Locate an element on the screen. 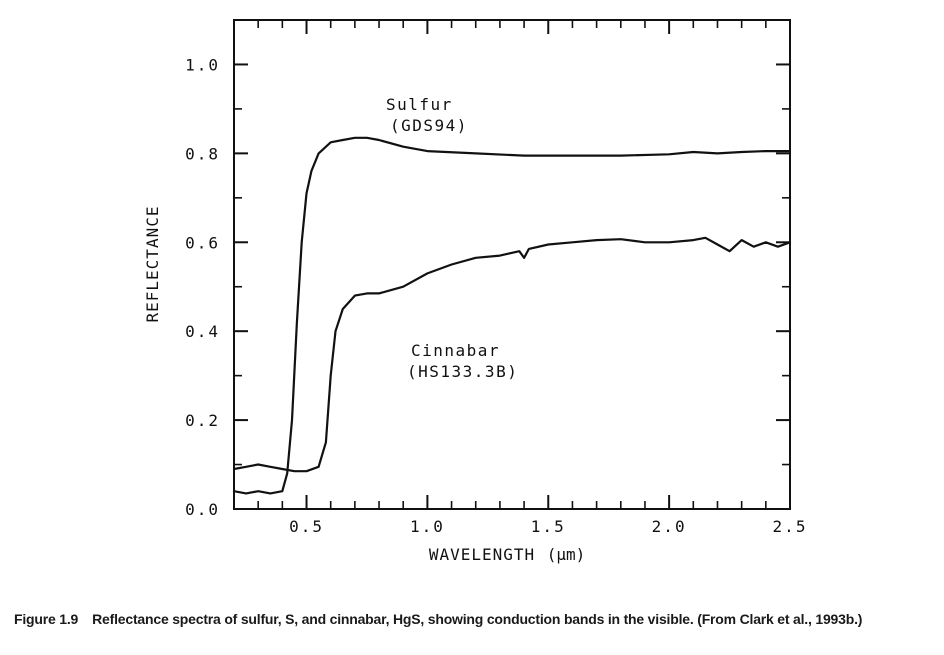 Image resolution: width=944 pixels, height=655 pixels. x-axis-unit: (μm) is located at coordinates (566, 554).